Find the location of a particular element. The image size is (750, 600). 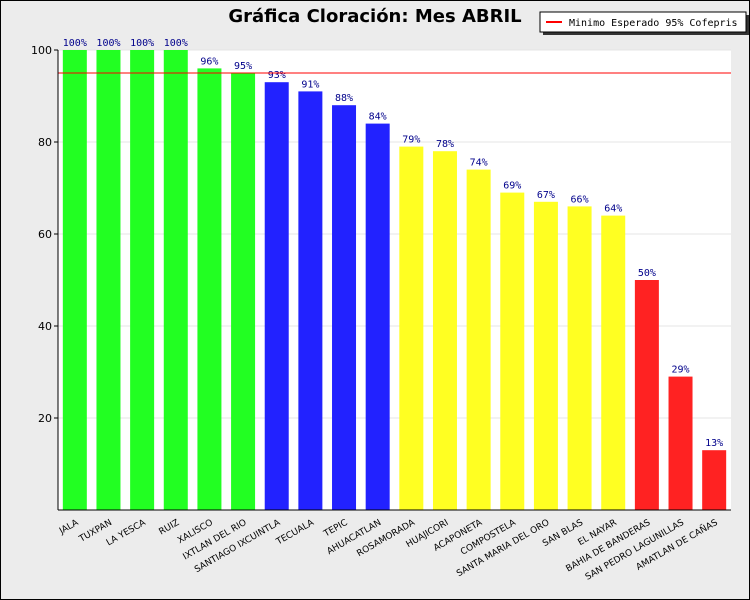

data-label: 29% is located at coordinates (680, 370).